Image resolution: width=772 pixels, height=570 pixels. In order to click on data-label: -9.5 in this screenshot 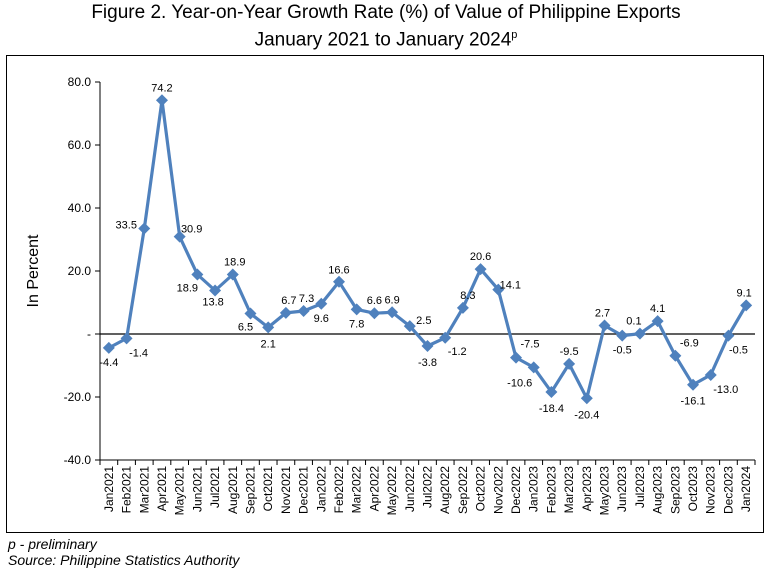, I will do `click(569, 352)`.